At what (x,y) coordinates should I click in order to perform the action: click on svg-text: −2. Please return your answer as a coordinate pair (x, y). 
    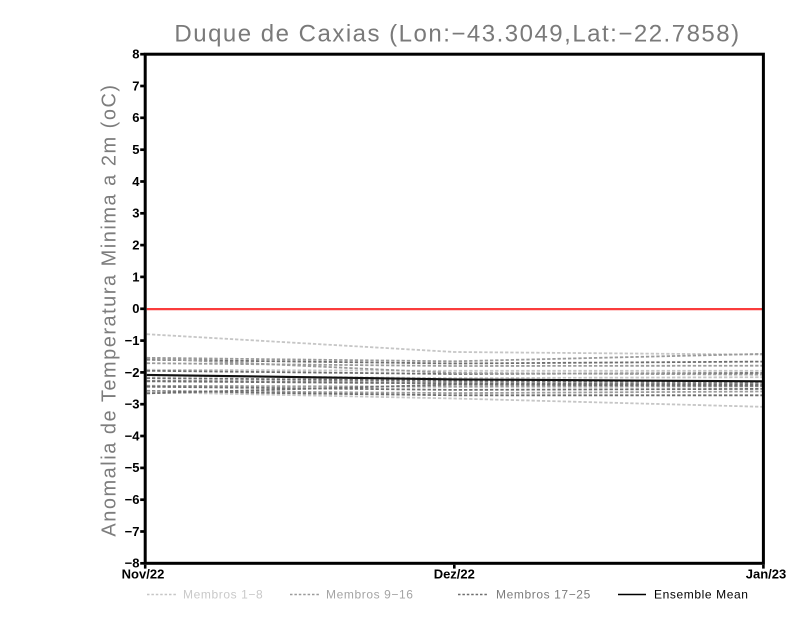
    Looking at the image, I should click on (132, 372).